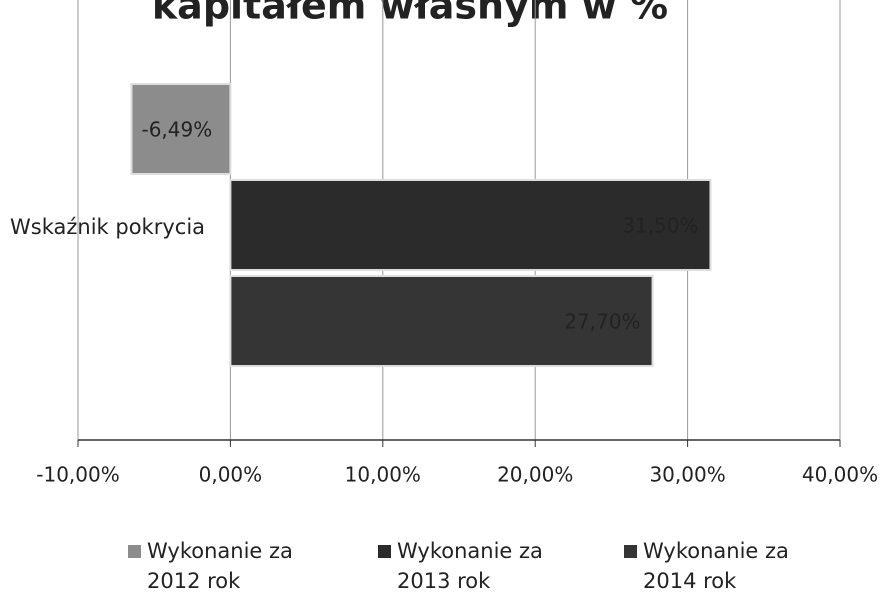  I want to click on x-tick-label: 0,00%, so click(231, 475).